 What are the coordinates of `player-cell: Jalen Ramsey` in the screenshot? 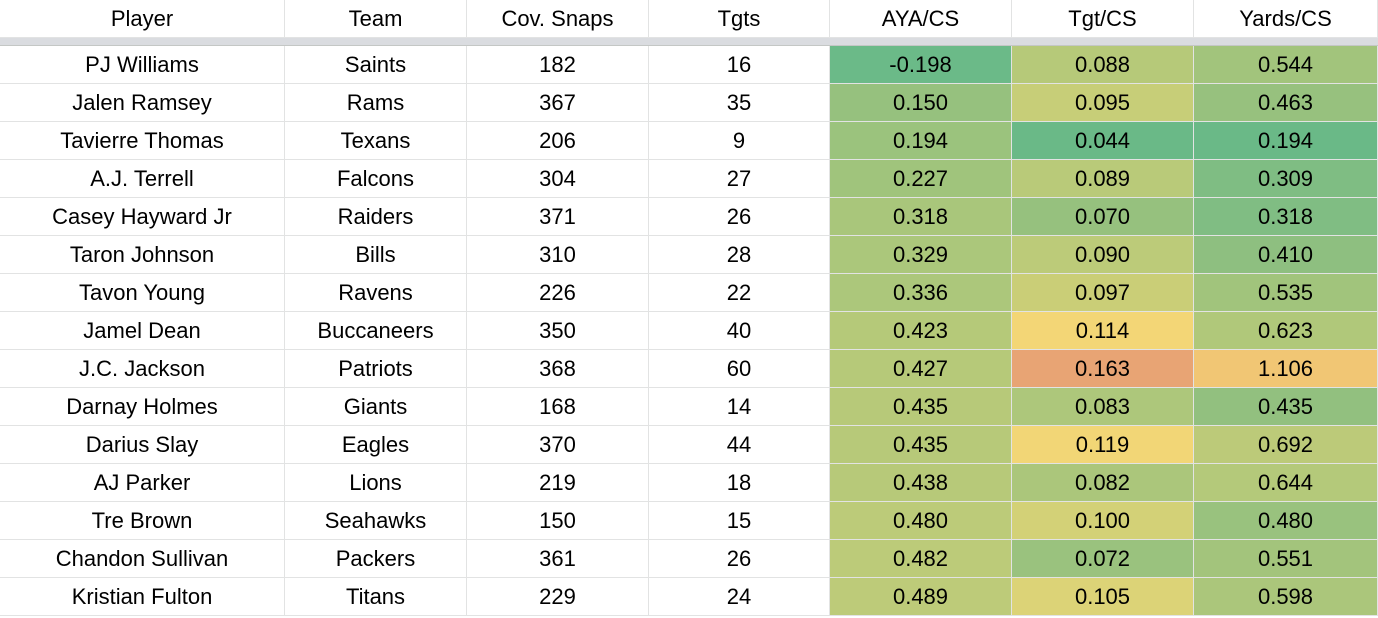 It's located at (142, 103).